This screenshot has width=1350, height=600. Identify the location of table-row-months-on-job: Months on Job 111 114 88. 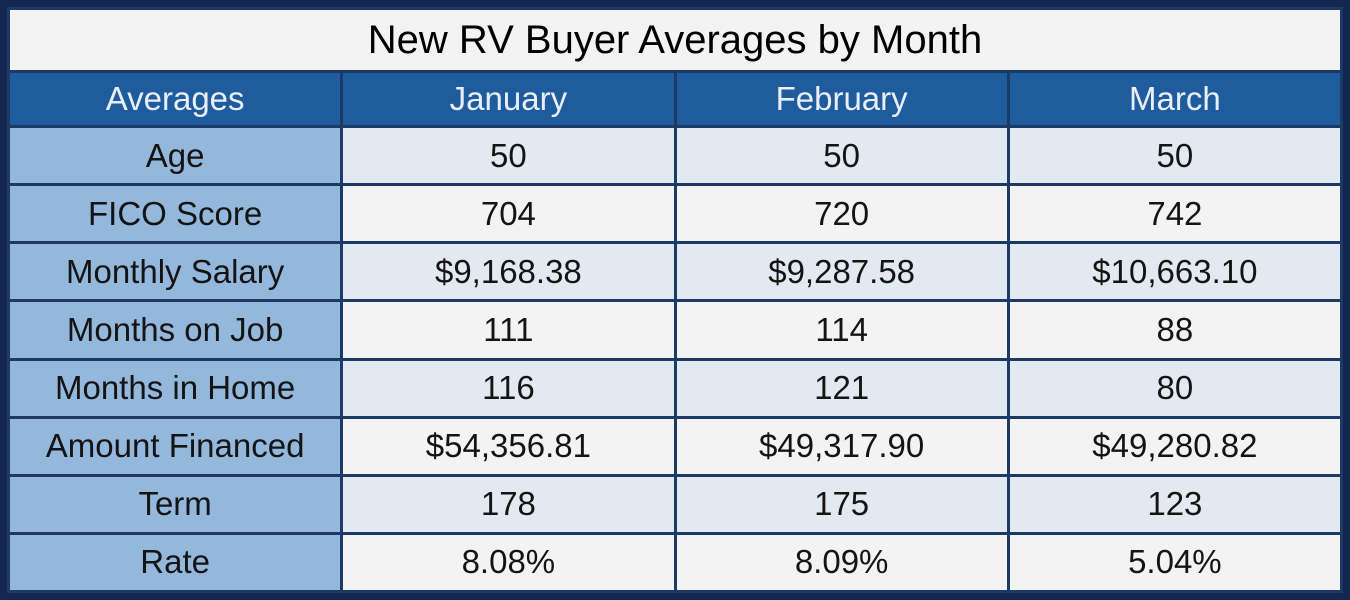
(675, 330).